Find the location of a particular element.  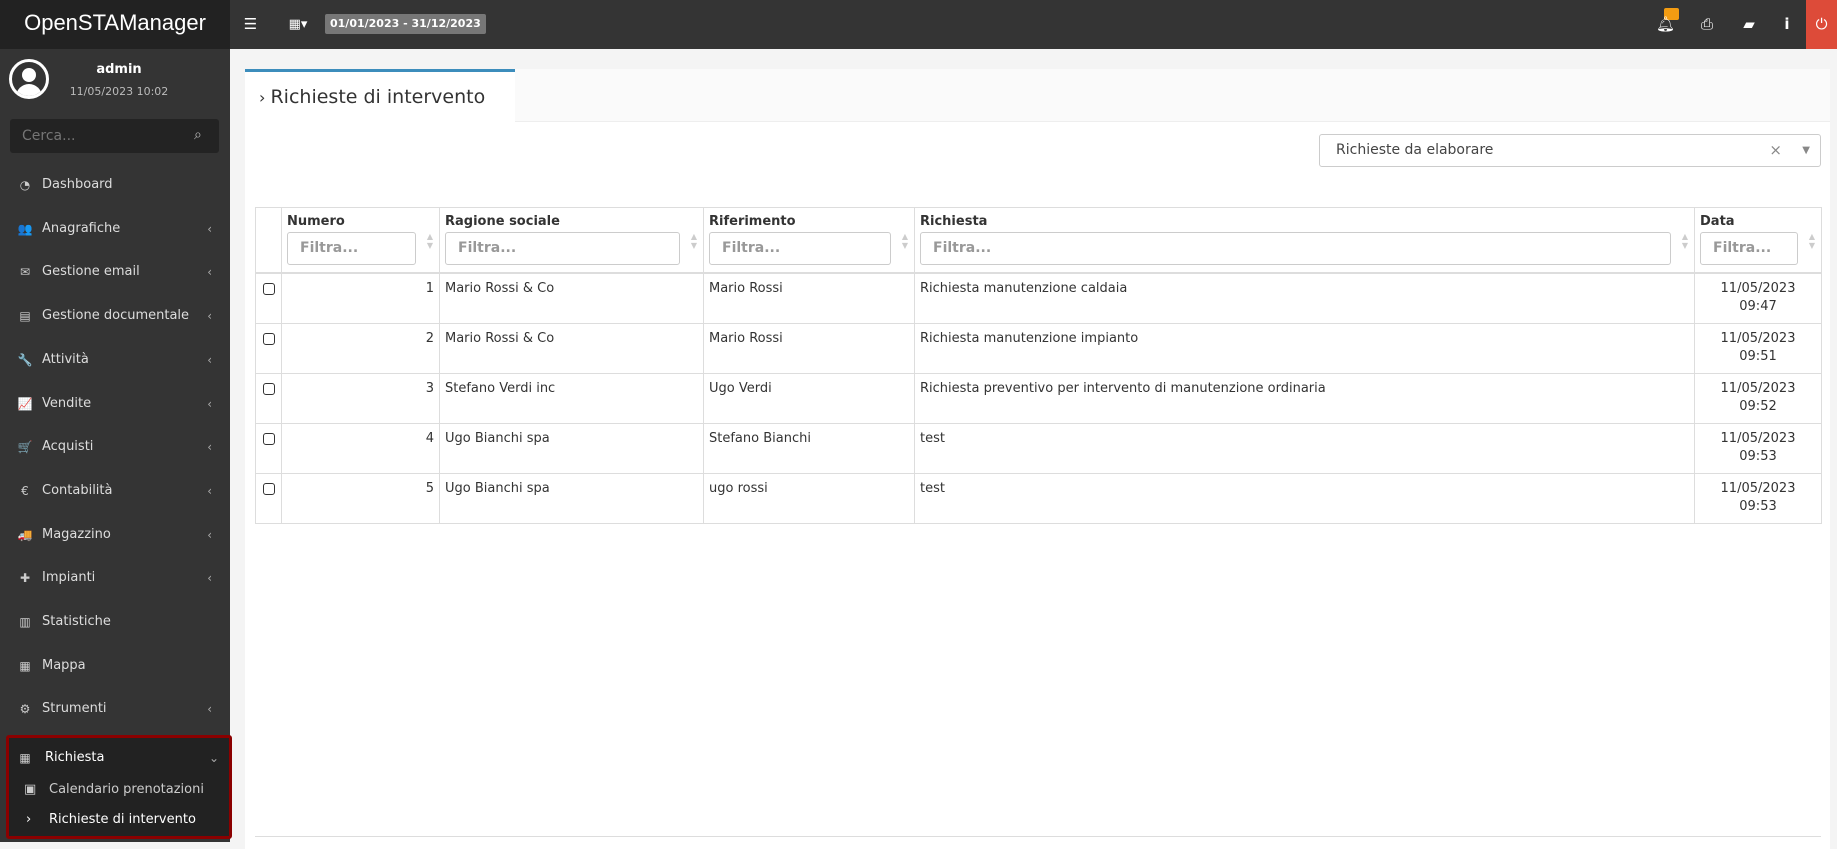

chevron-right-icon: › is located at coordinates (265, 97).